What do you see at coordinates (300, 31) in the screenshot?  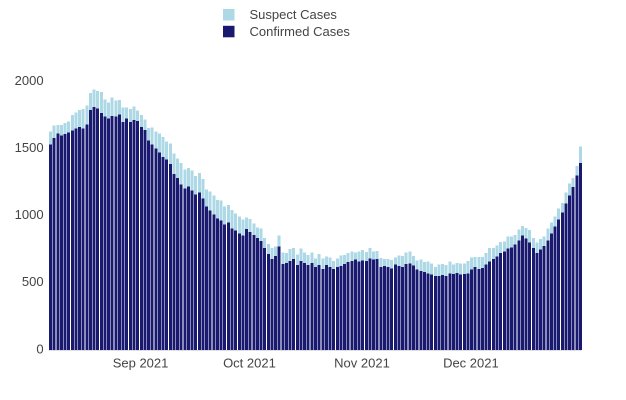 I see `svg-text: Confirmed Cases` at bounding box center [300, 31].